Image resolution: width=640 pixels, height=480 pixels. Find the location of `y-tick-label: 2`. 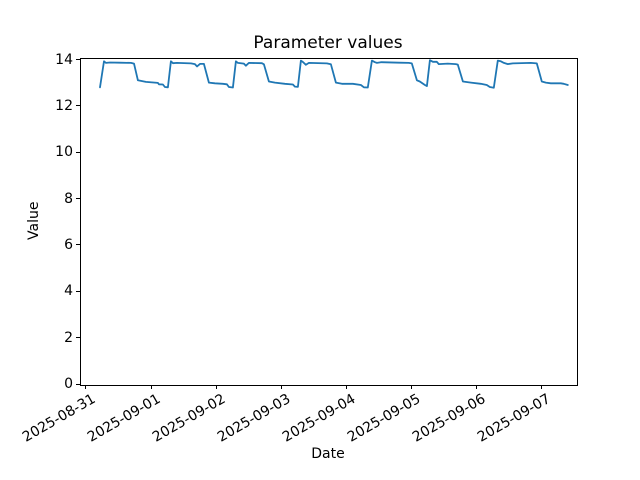

y-tick-label: 2 is located at coordinates (68, 337).